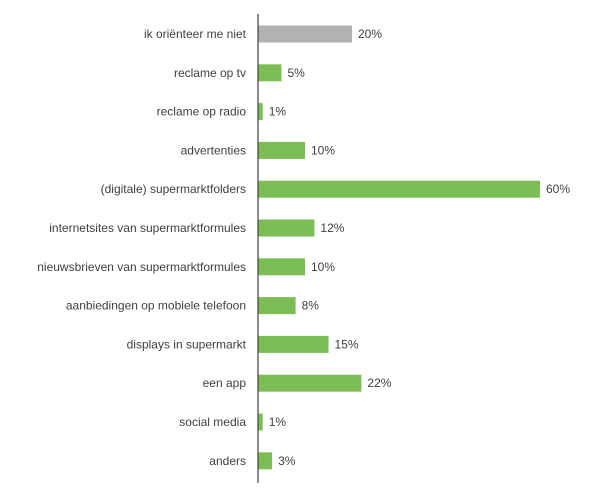  I want to click on value-label: 8%, so click(311, 306).